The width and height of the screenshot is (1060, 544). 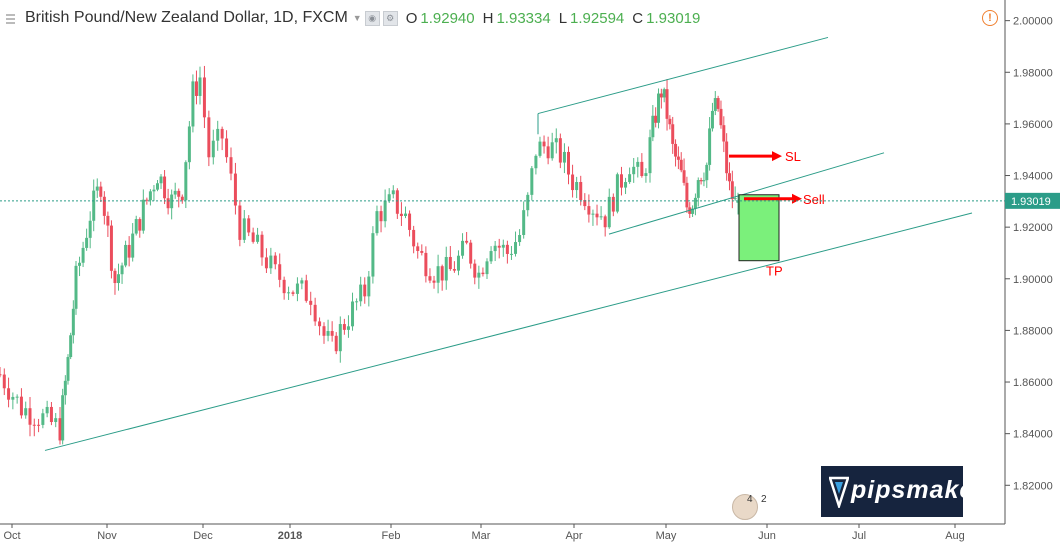 I want to click on chevron-down-icon: ▼, so click(x=357, y=18).